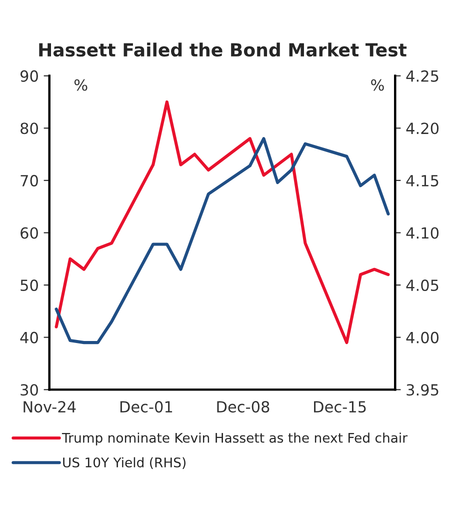 This screenshot has height=523, width=449. What do you see at coordinates (50, 407) in the screenshot?
I see `x-tick-label: Nov-24` at bounding box center [50, 407].